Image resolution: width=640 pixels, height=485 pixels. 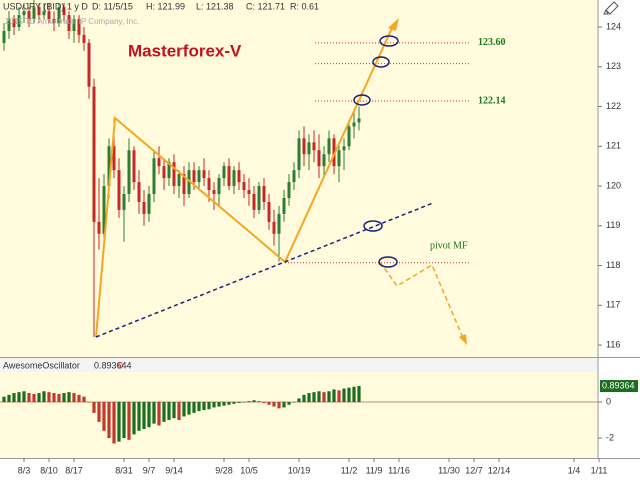 I want to click on x-tick-label: 8/3, so click(x=24, y=470).